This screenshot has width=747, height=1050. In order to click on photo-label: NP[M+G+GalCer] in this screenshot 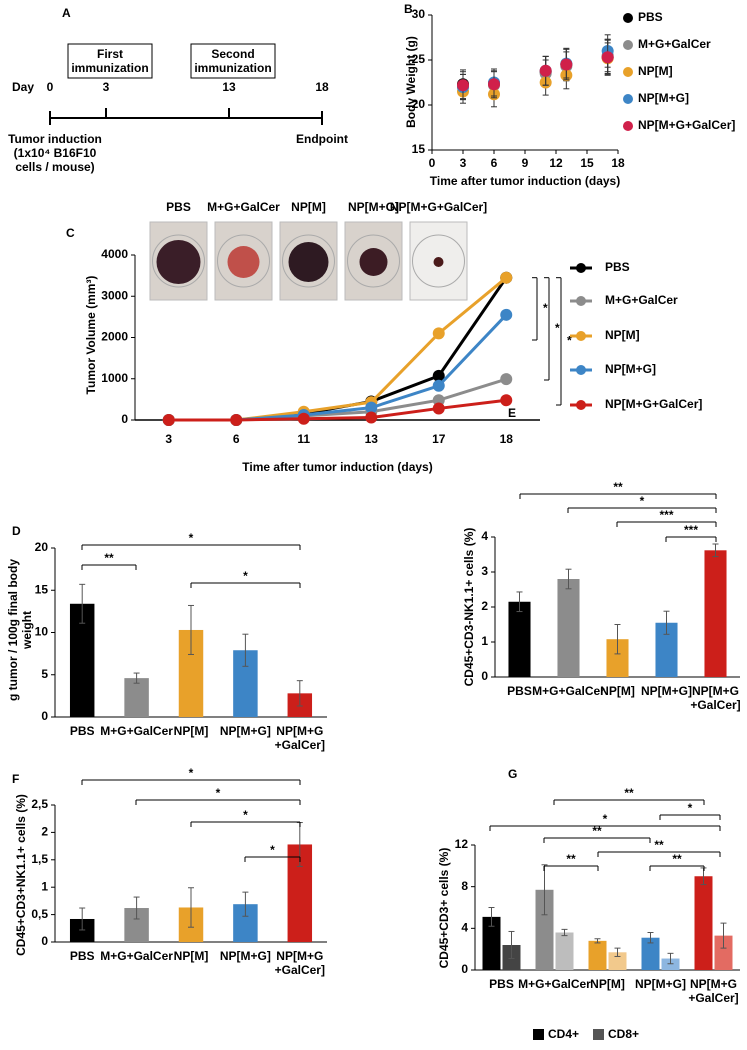, I will do `click(438, 207)`.